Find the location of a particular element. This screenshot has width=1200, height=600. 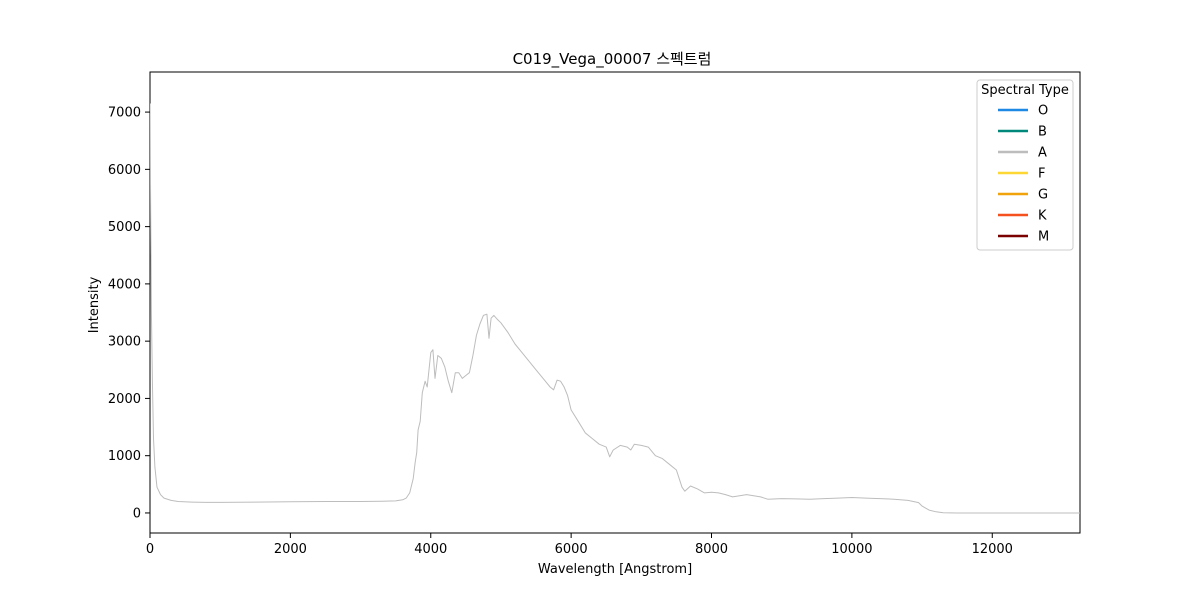

legend-title: Spectral Type is located at coordinates (1025, 90).